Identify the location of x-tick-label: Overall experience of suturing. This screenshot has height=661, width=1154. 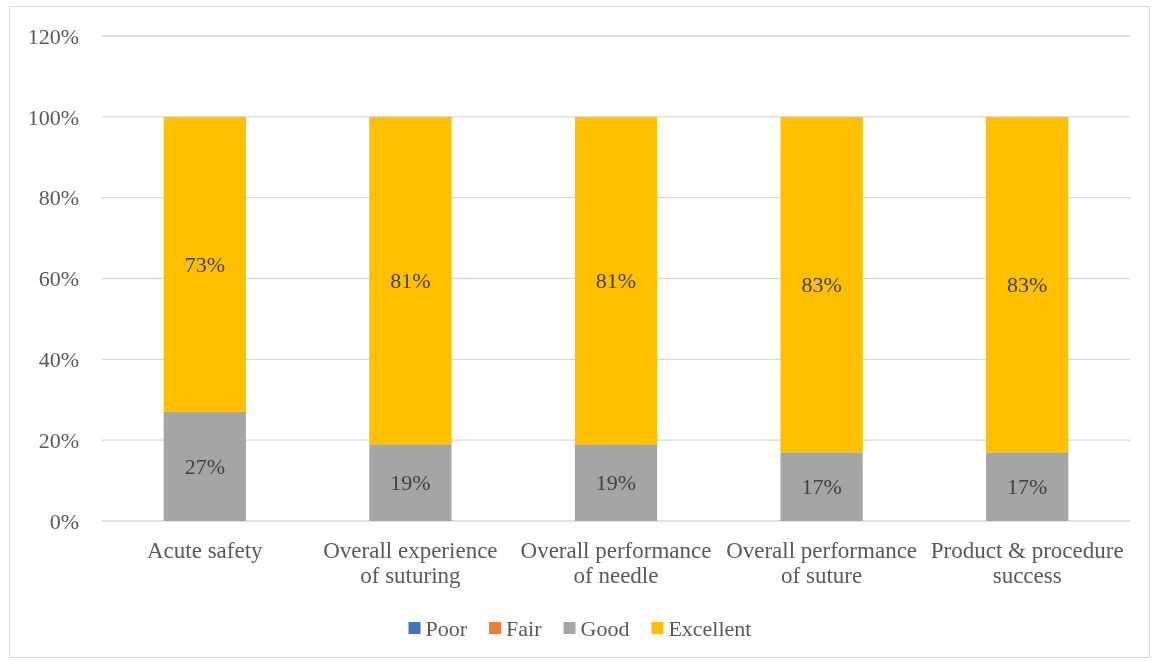
(410, 563).